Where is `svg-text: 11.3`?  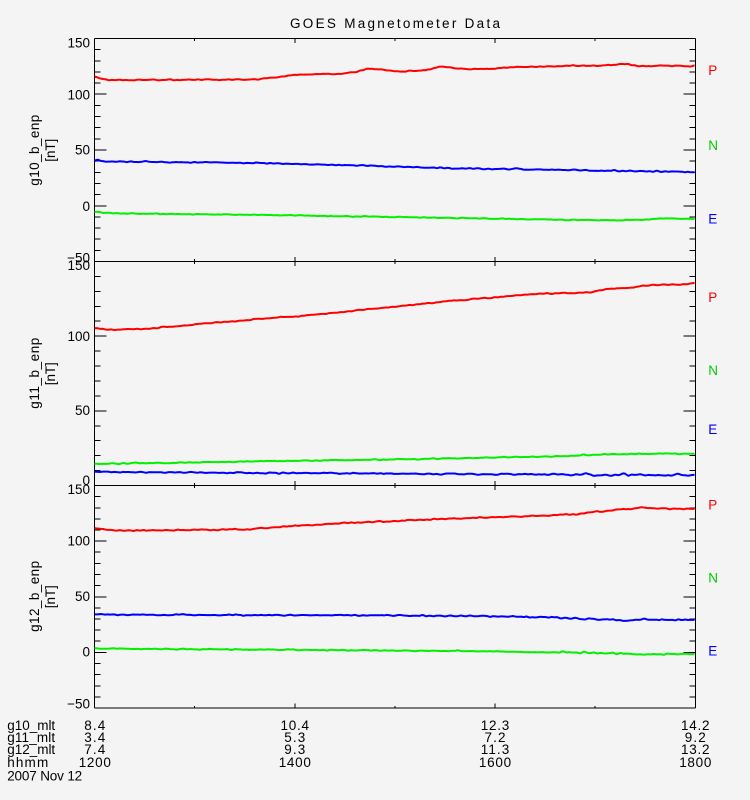 svg-text: 11.3 is located at coordinates (495, 749).